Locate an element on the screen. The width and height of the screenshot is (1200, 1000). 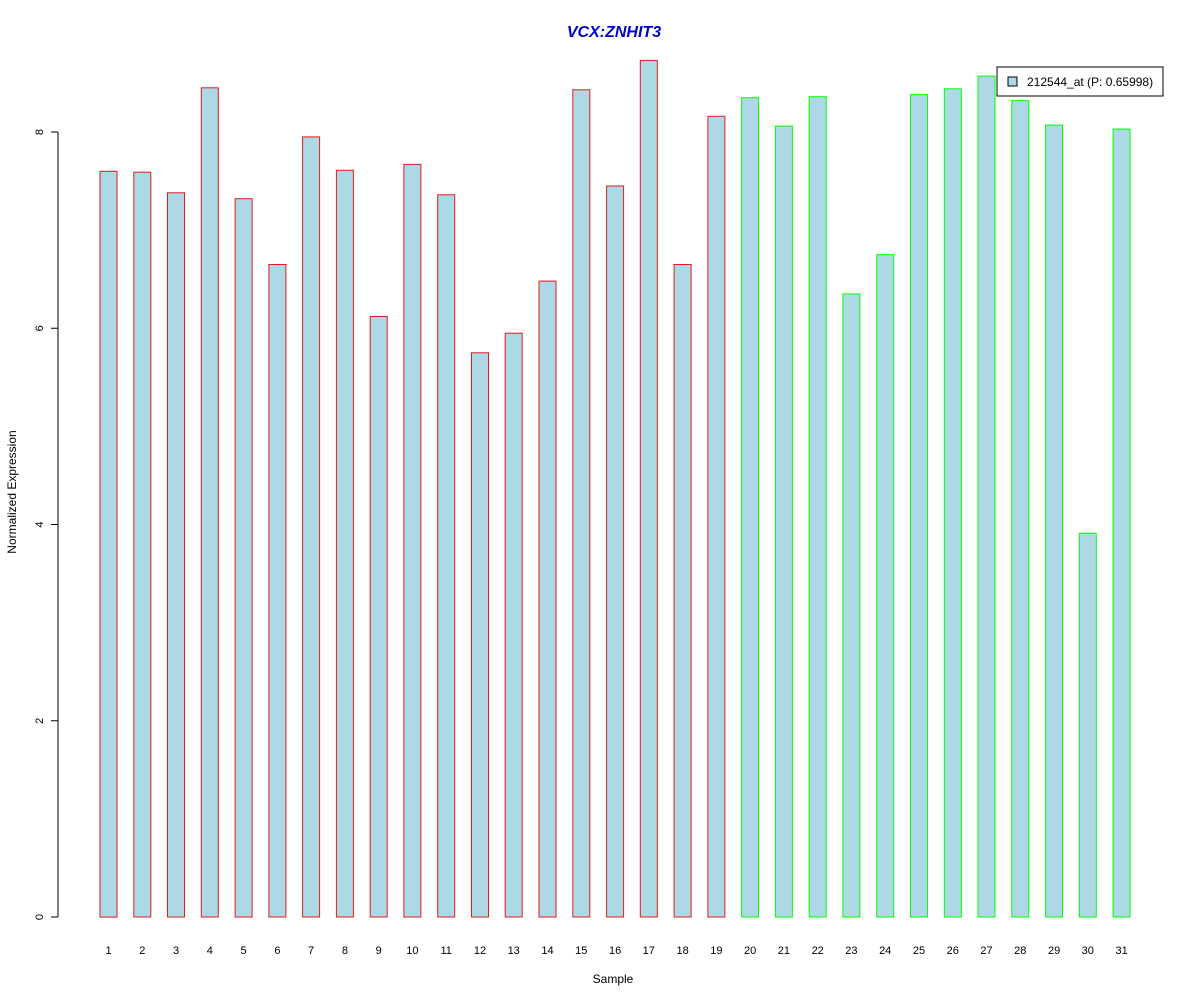
y-tick-label: 0 is located at coordinates (40, 917).